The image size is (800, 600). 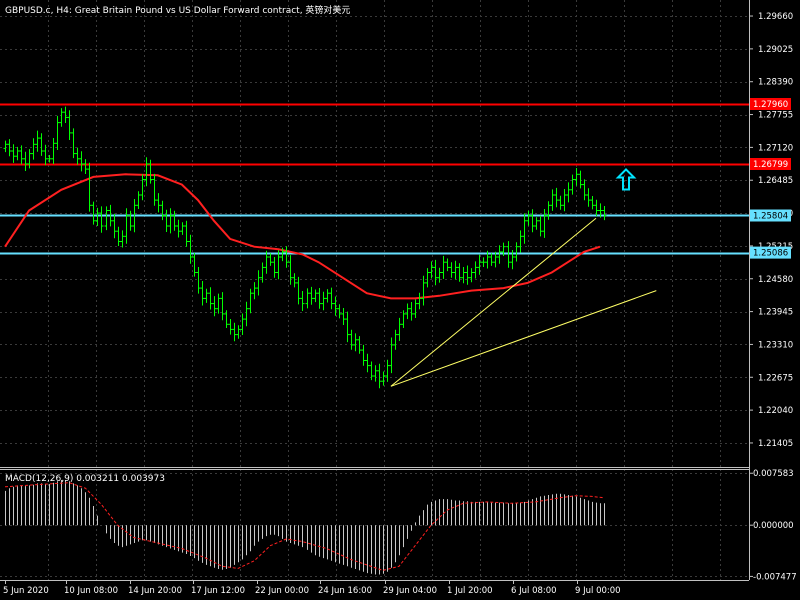 I want to click on level-tag-label: 1.27960, so click(x=770, y=105).